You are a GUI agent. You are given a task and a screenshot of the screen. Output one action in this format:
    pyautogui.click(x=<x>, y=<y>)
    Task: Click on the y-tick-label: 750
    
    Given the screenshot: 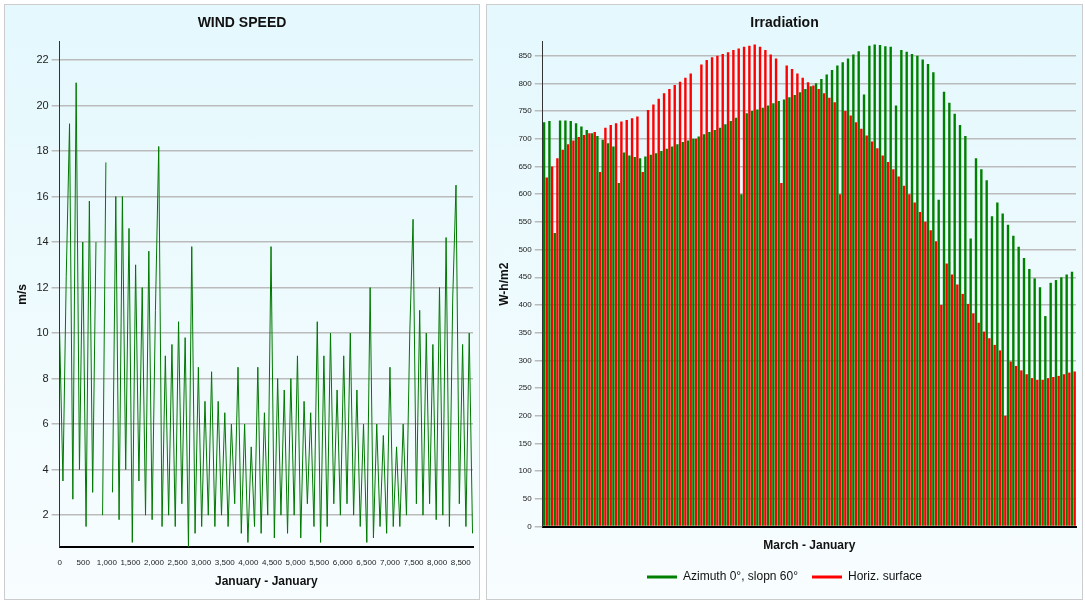 What is the action you would take?
    pyautogui.click(x=525, y=111)
    